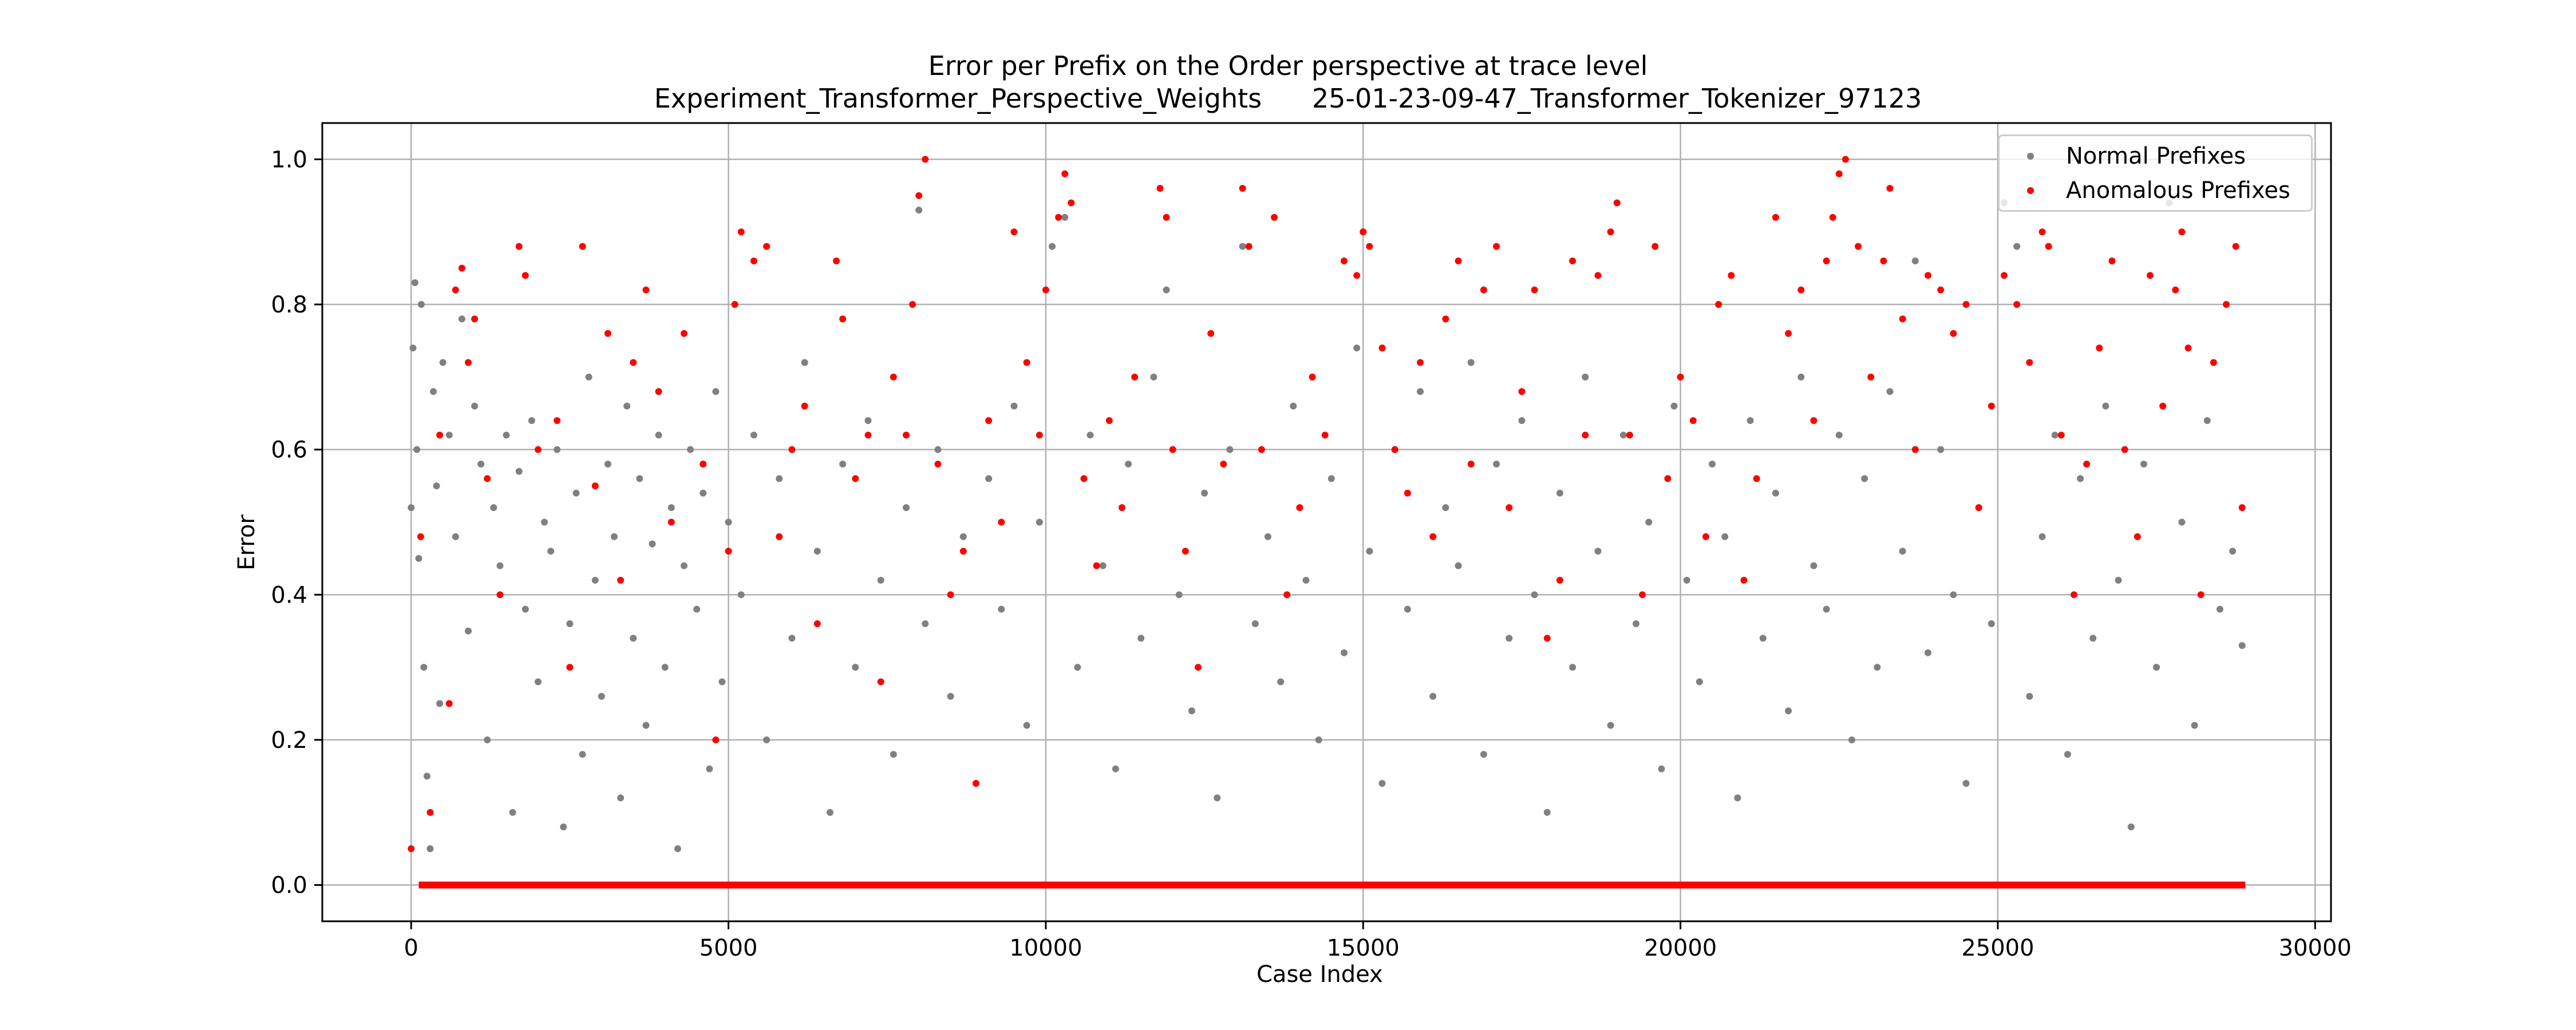  Describe the element at coordinates (289, 305) in the screenshot. I see `y-tick-label: 0.8` at that location.